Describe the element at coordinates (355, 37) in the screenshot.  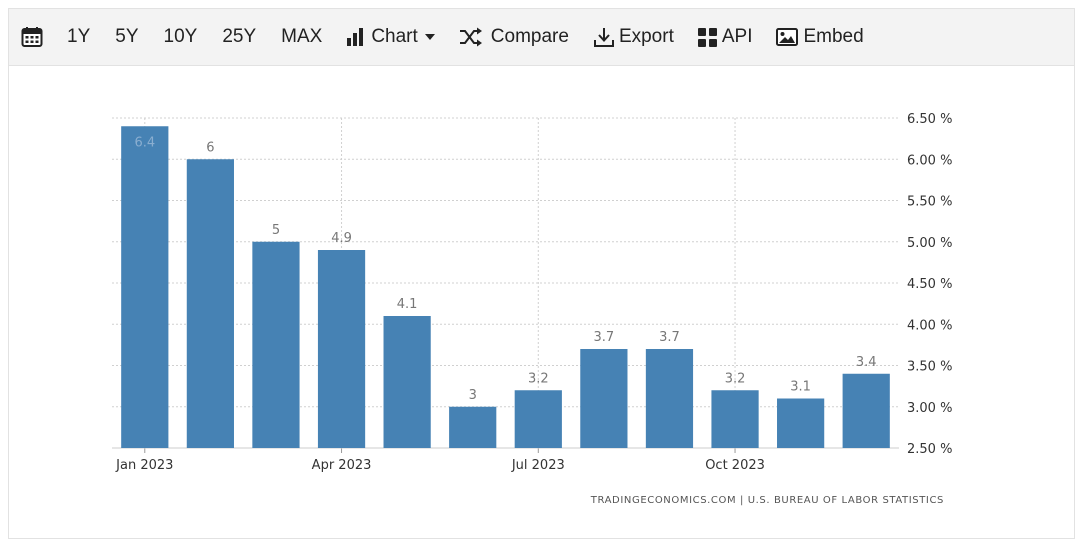
I see `bar-chart-icon` at that location.